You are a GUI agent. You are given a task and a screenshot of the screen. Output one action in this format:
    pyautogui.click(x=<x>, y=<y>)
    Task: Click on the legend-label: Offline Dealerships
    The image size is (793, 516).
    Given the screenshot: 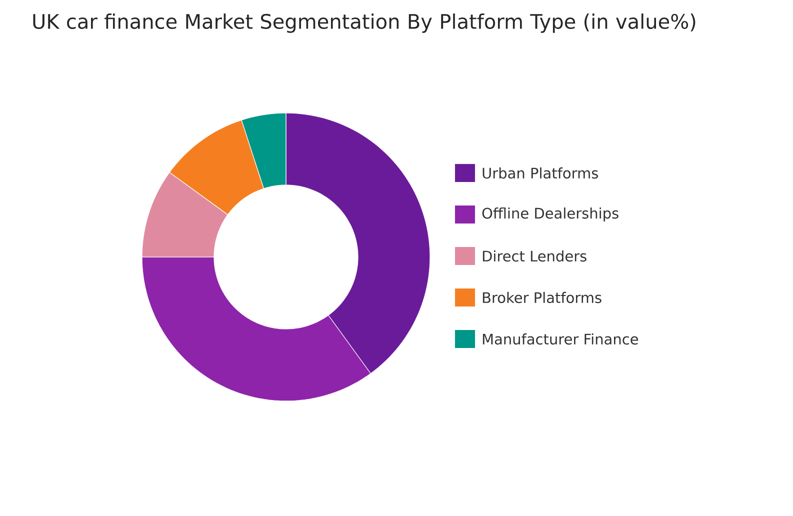 What is the action you would take?
    pyautogui.click(x=550, y=214)
    